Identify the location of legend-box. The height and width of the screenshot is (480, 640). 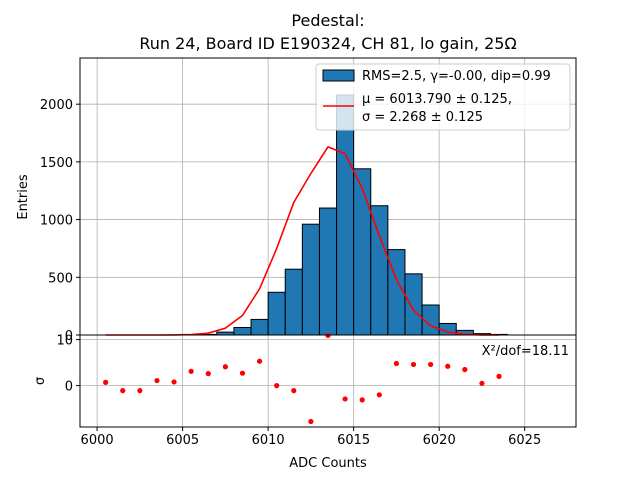
(443, 97).